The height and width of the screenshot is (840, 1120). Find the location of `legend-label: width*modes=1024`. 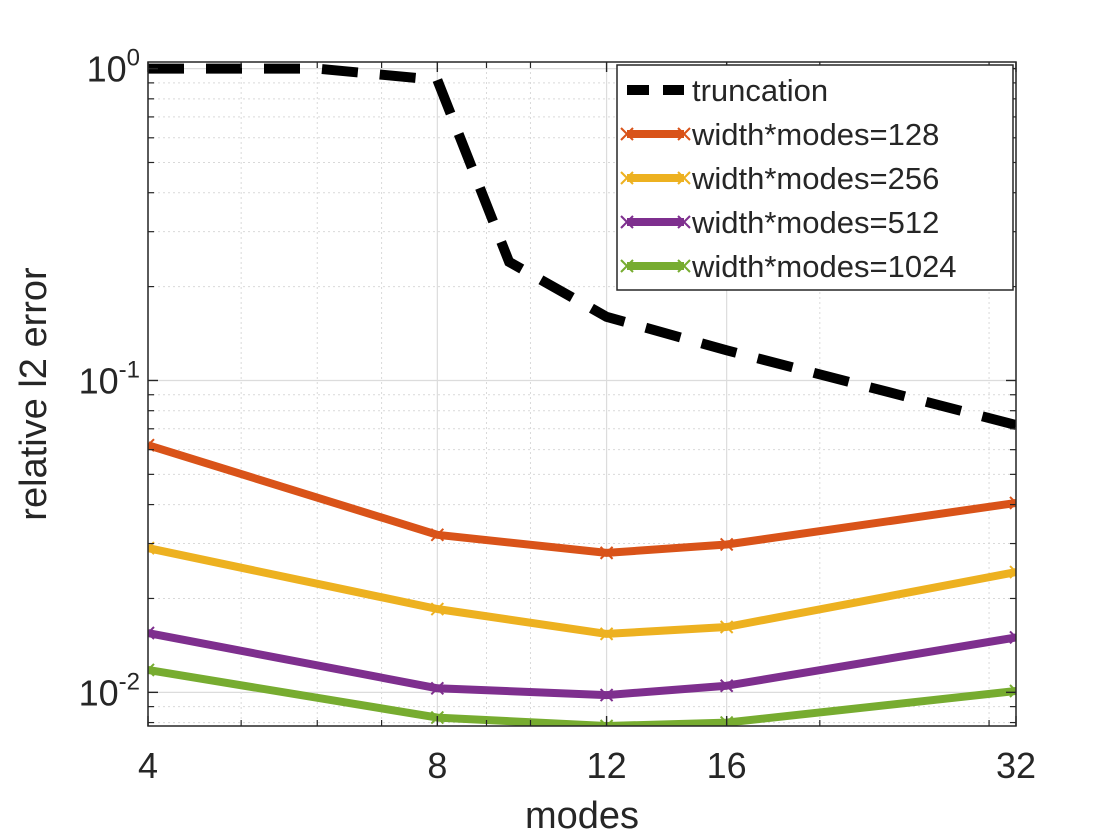

legend-label: width*modes=1024 is located at coordinates (824, 266).